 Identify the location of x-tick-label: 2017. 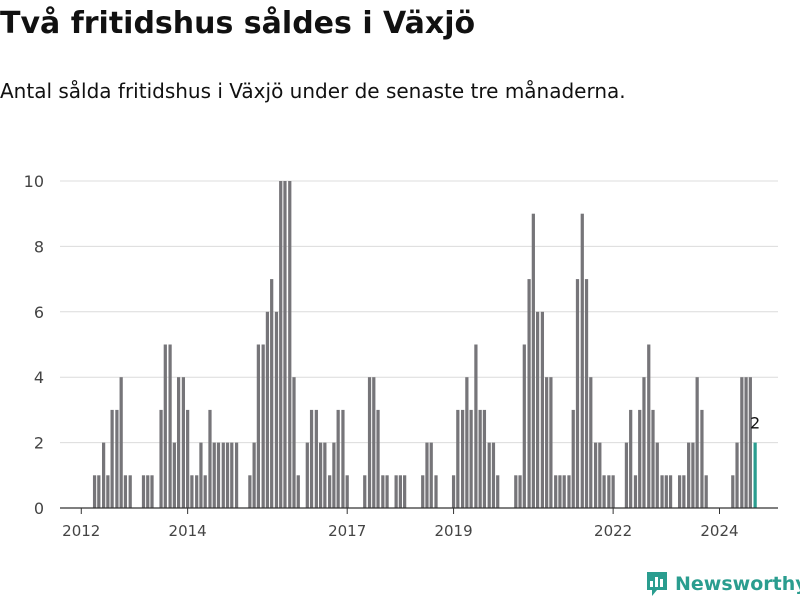
(347, 531).